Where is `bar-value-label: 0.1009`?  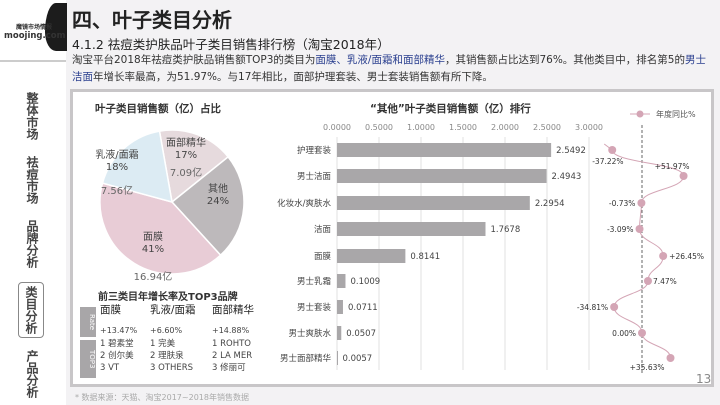 bar-value-label: 0.1009 is located at coordinates (365, 282).